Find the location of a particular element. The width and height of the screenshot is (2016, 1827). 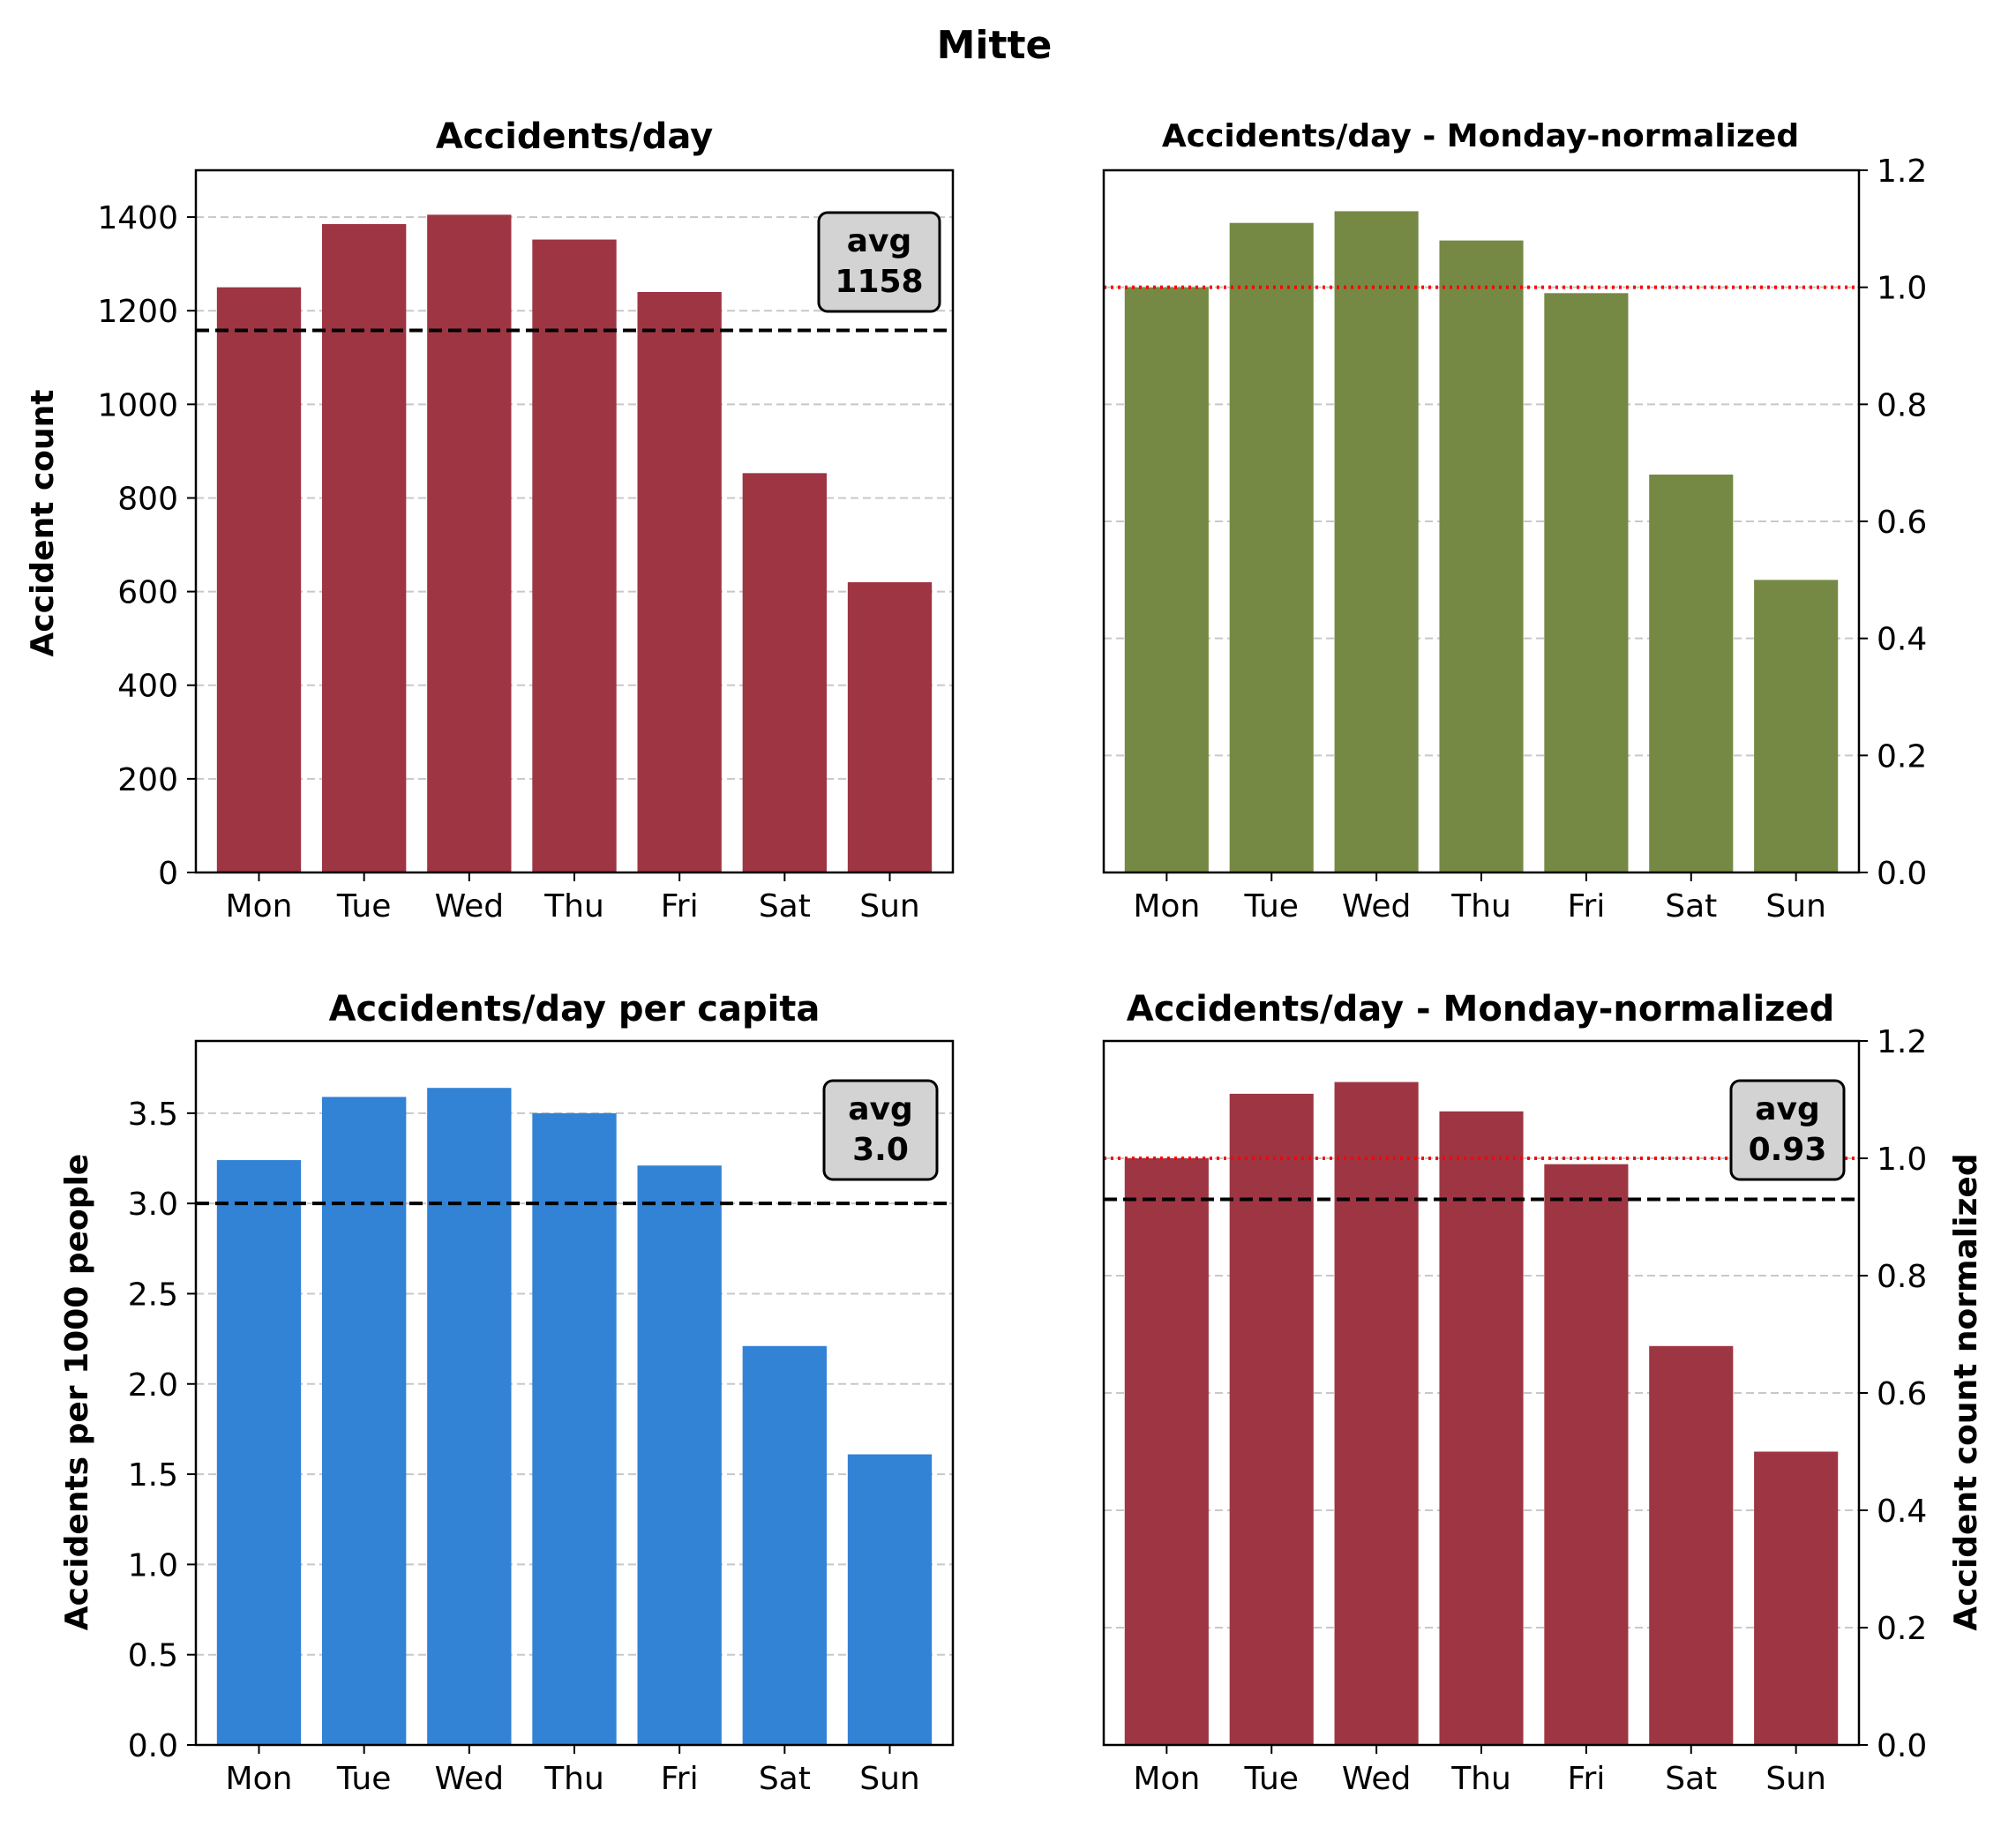

panel-title: Accidents/day per capita is located at coordinates (575, 1009).